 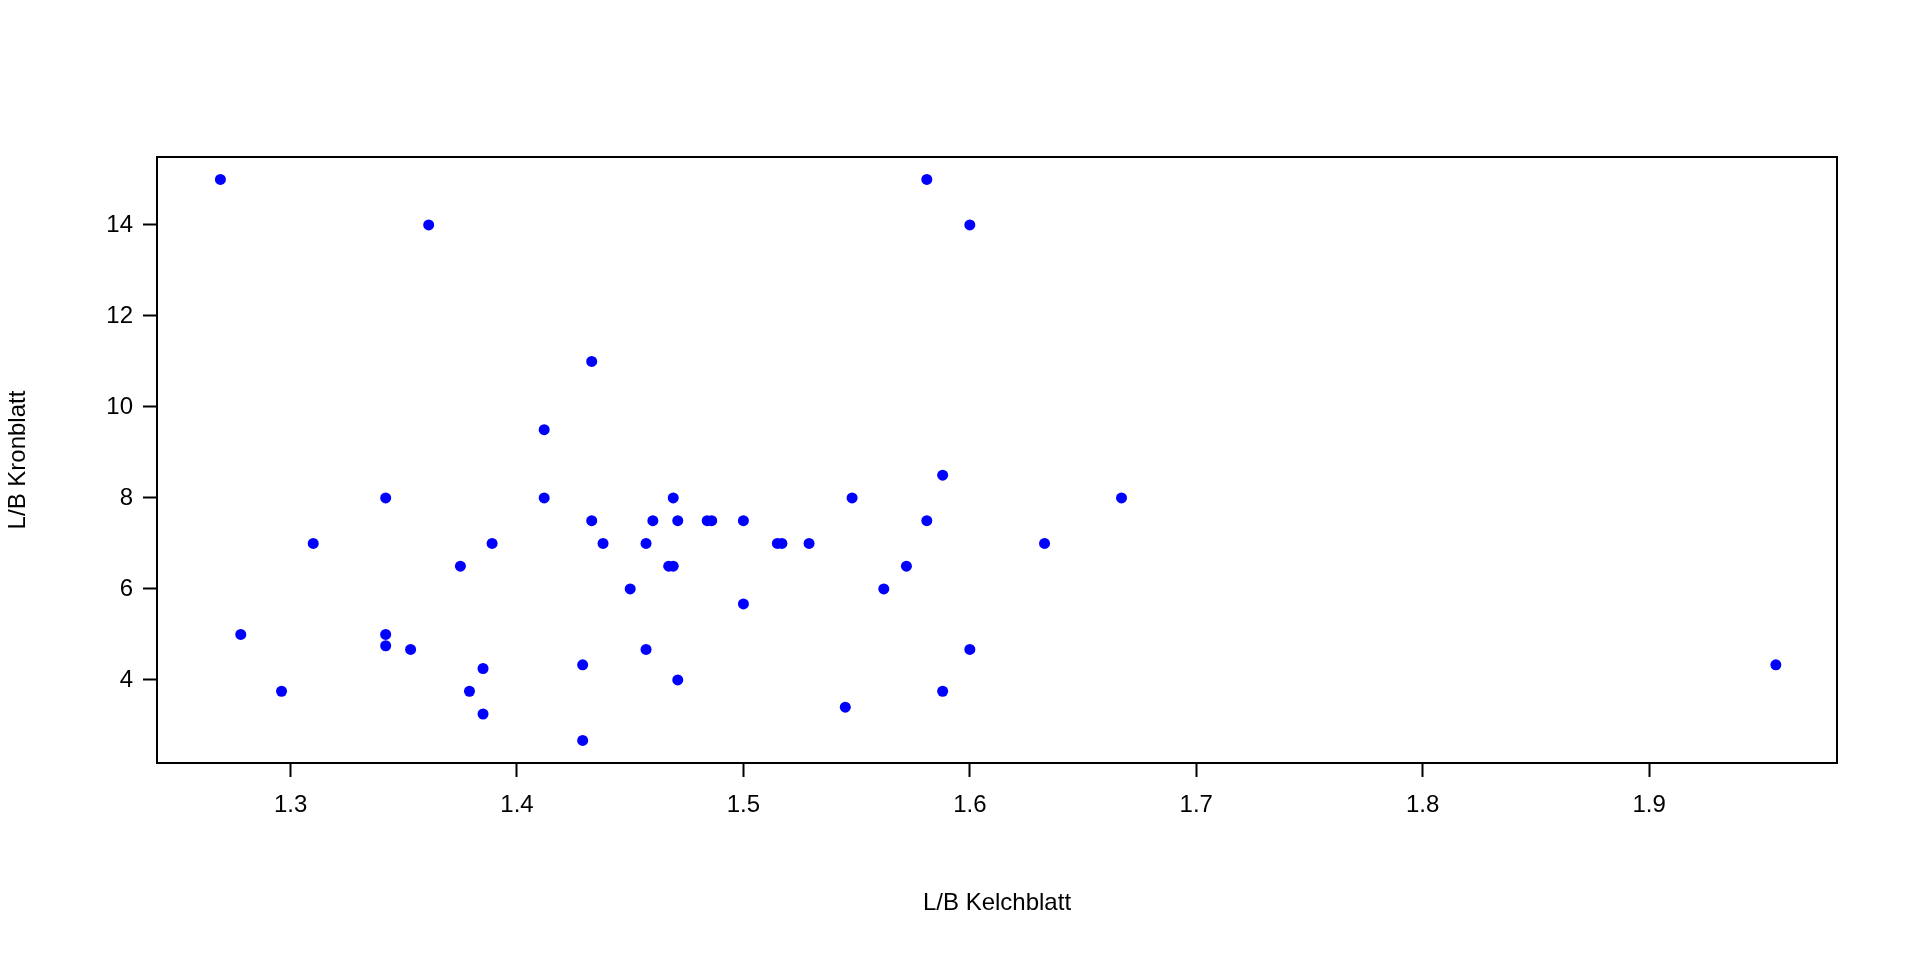 I want to click on y-tick-label: 4, so click(x=126, y=678).